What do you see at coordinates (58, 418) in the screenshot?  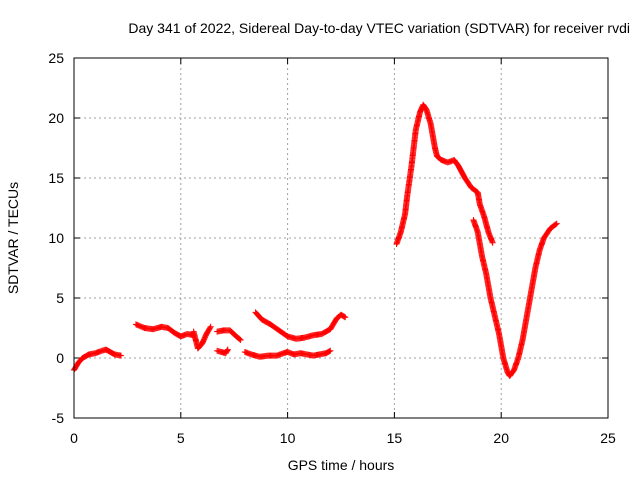 I see `y-tick-label: -5` at bounding box center [58, 418].